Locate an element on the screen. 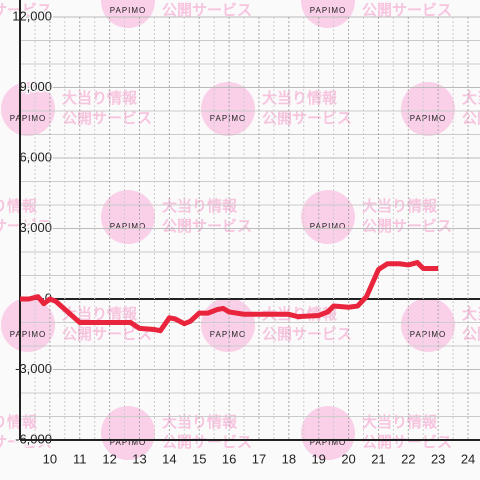 The image size is (480, 480). data-line is located at coordinates (229, 297).